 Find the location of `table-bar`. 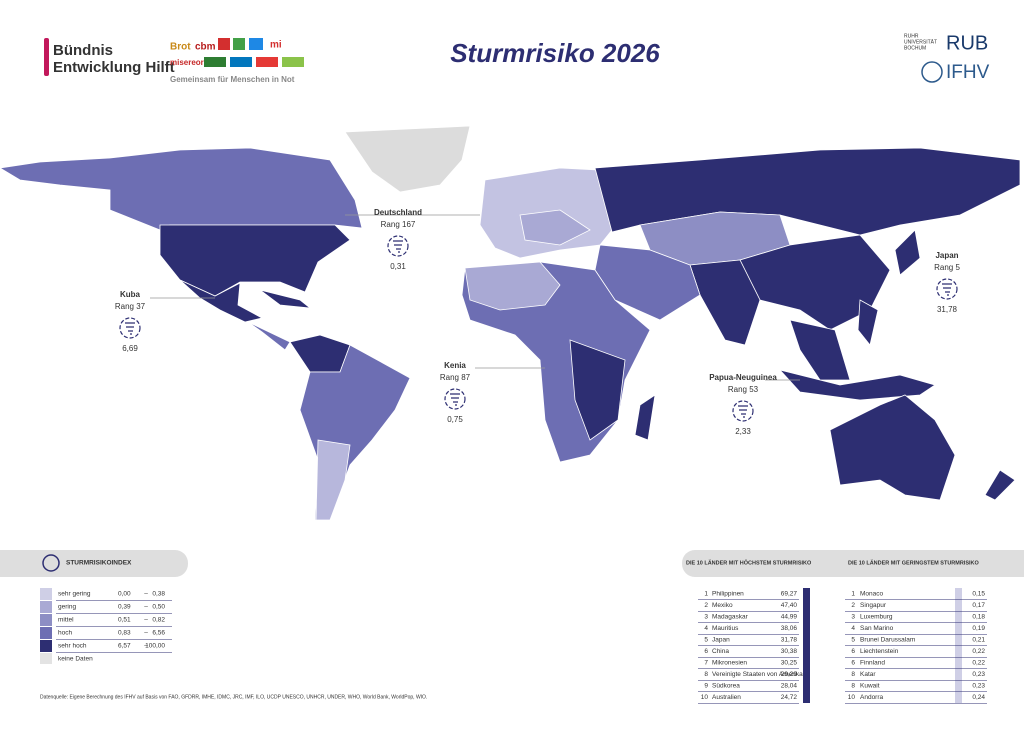

table-bar is located at coordinates (806, 645).